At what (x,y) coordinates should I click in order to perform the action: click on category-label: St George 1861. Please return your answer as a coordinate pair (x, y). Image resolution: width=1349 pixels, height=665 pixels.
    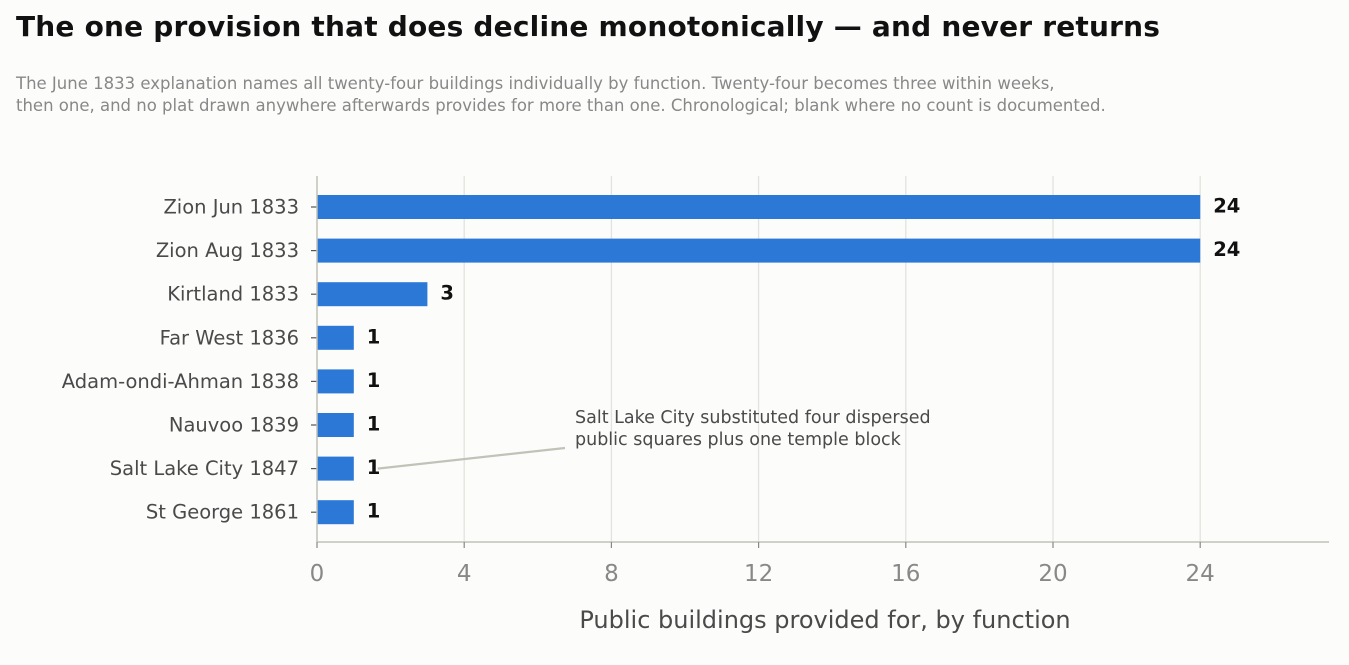
    Looking at the image, I should click on (222, 512).